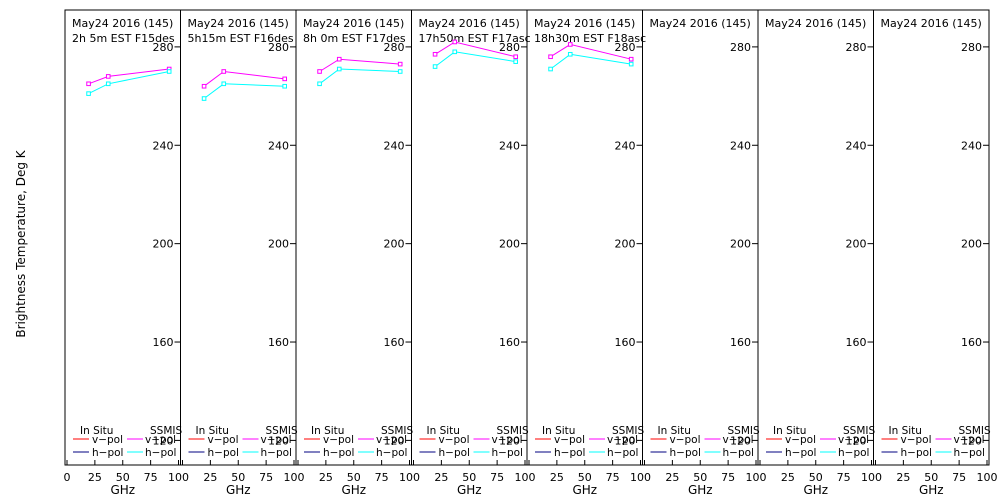 The height and width of the screenshot is (500, 1000). I want to click on panel-time-label: 5h15m EST F16des, so click(241, 38).